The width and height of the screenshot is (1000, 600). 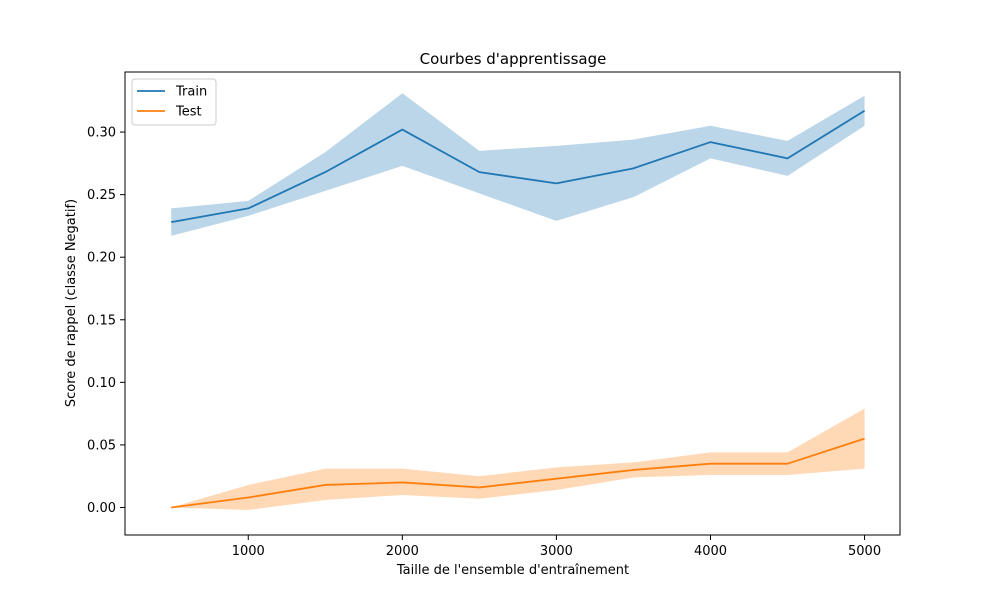 What do you see at coordinates (101, 320) in the screenshot?
I see `y-tick-label: 0.15` at bounding box center [101, 320].